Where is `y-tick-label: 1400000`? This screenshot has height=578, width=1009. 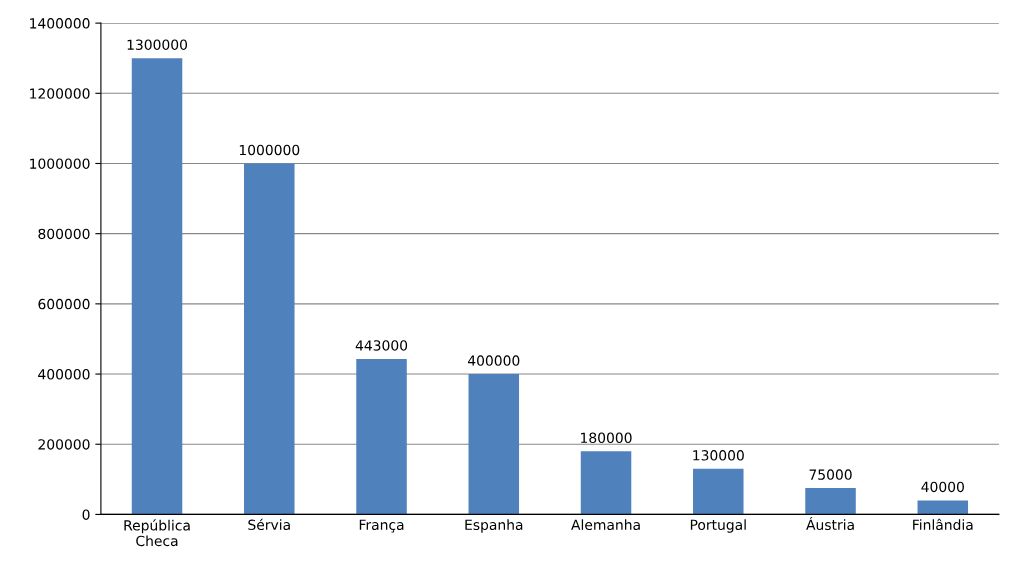 y-tick-label: 1400000 is located at coordinates (60, 23).